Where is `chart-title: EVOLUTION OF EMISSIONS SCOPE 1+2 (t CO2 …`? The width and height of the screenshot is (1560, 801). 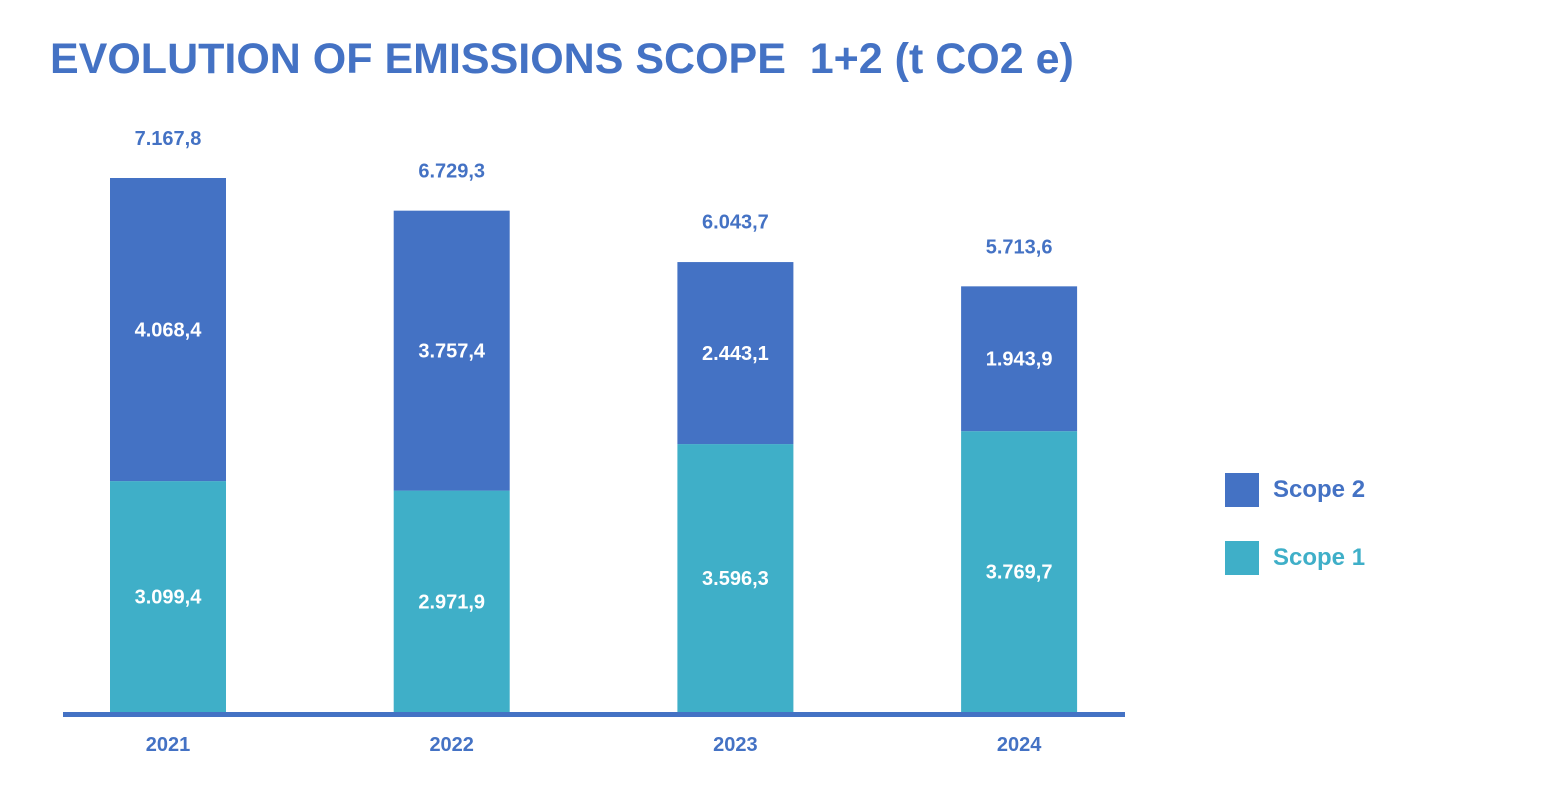
chart-title: EVOLUTION OF EMISSIONS SCOPE 1+2 (t CO2 … is located at coordinates (562, 59).